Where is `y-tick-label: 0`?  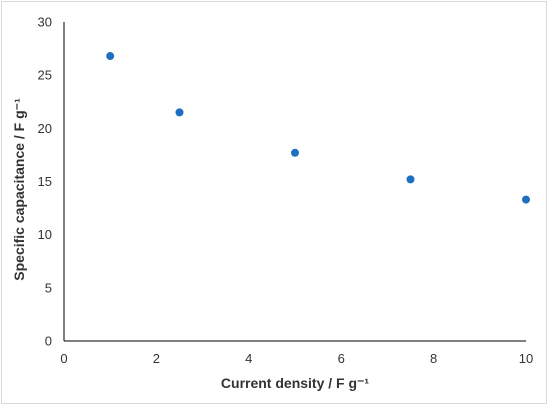 y-tick-label: 0 is located at coordinates (48, 341).